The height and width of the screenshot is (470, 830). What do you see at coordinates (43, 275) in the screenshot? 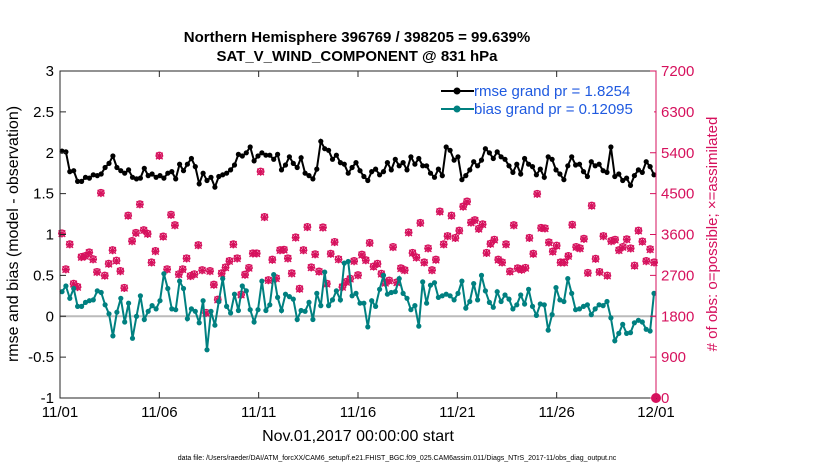
I see `y-tick-label: 0.5` at bounding box center [43, 275].